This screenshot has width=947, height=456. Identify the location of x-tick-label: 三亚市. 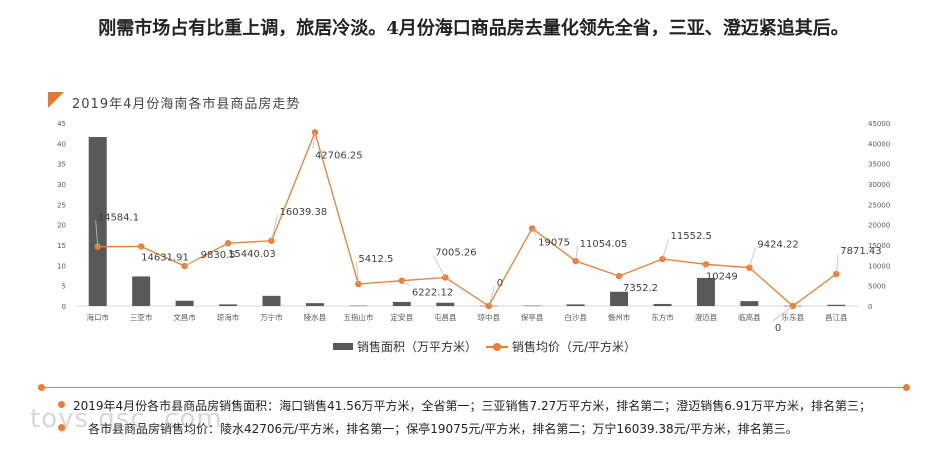
(141, 317).